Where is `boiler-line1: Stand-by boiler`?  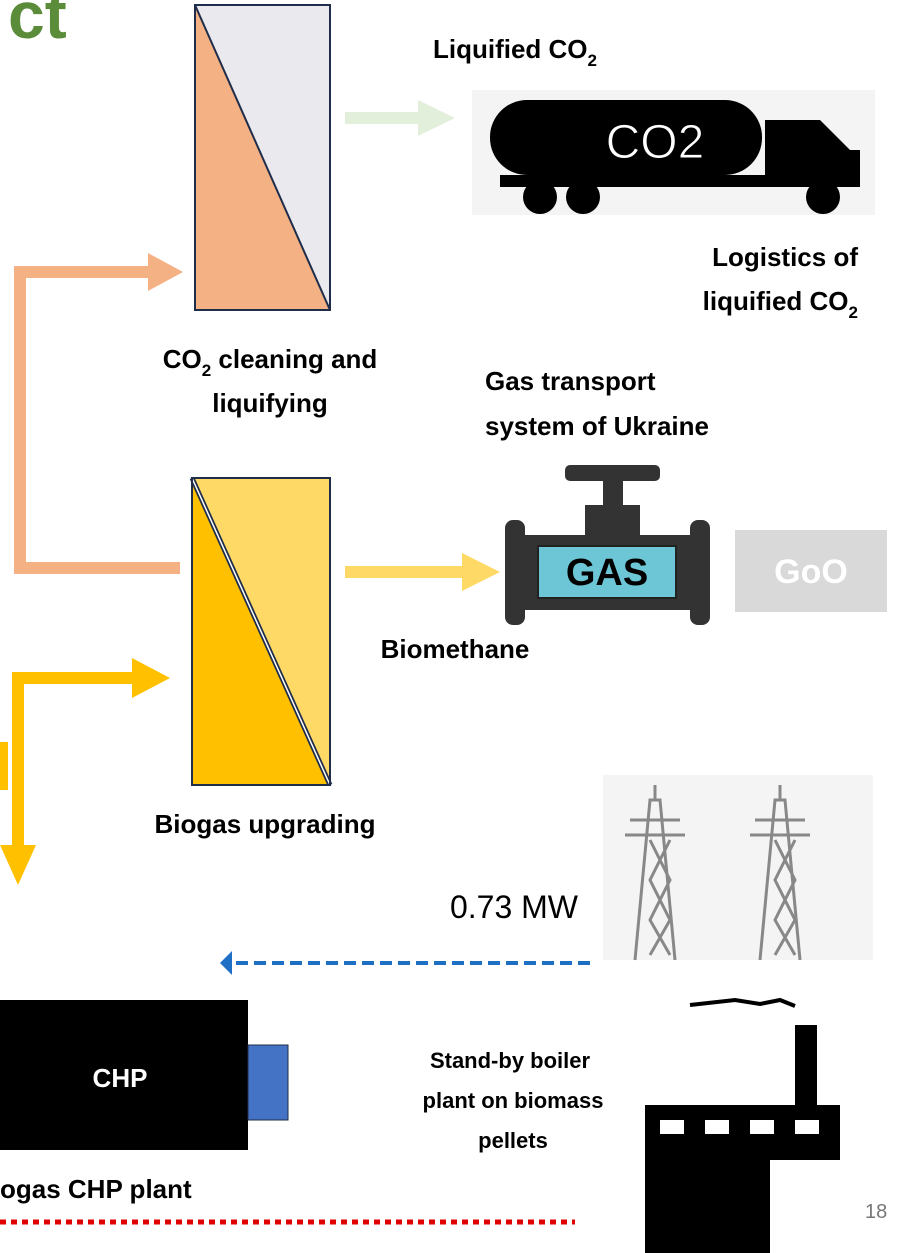 boiler-line1: Stand-by boiler is located at coordinates (510, 1060).